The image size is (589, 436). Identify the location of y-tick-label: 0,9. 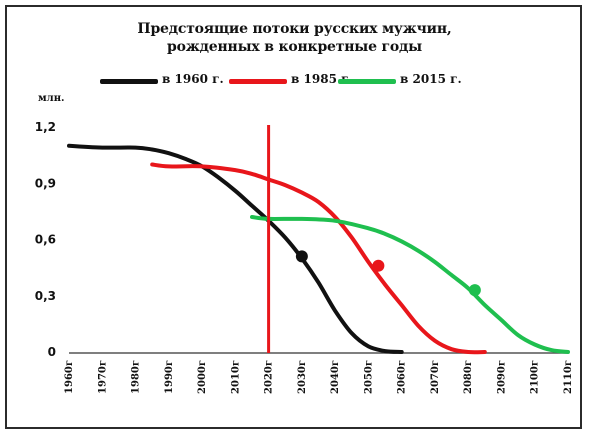
(45, 183).